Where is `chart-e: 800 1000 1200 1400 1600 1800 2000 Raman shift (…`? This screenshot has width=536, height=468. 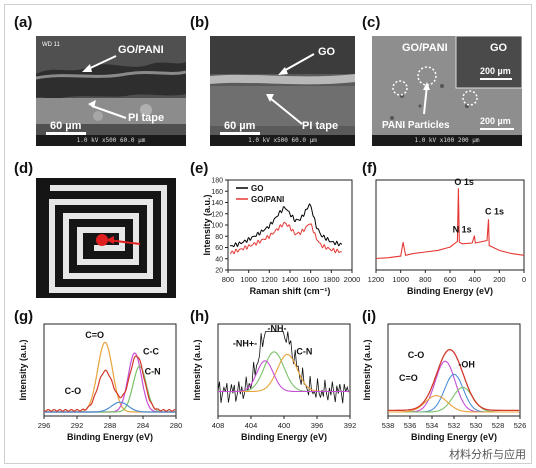
chart-e: 800 1000 1200 1400 1600 1800 2000 Raman shift (… is located at coordinates (281, 237).